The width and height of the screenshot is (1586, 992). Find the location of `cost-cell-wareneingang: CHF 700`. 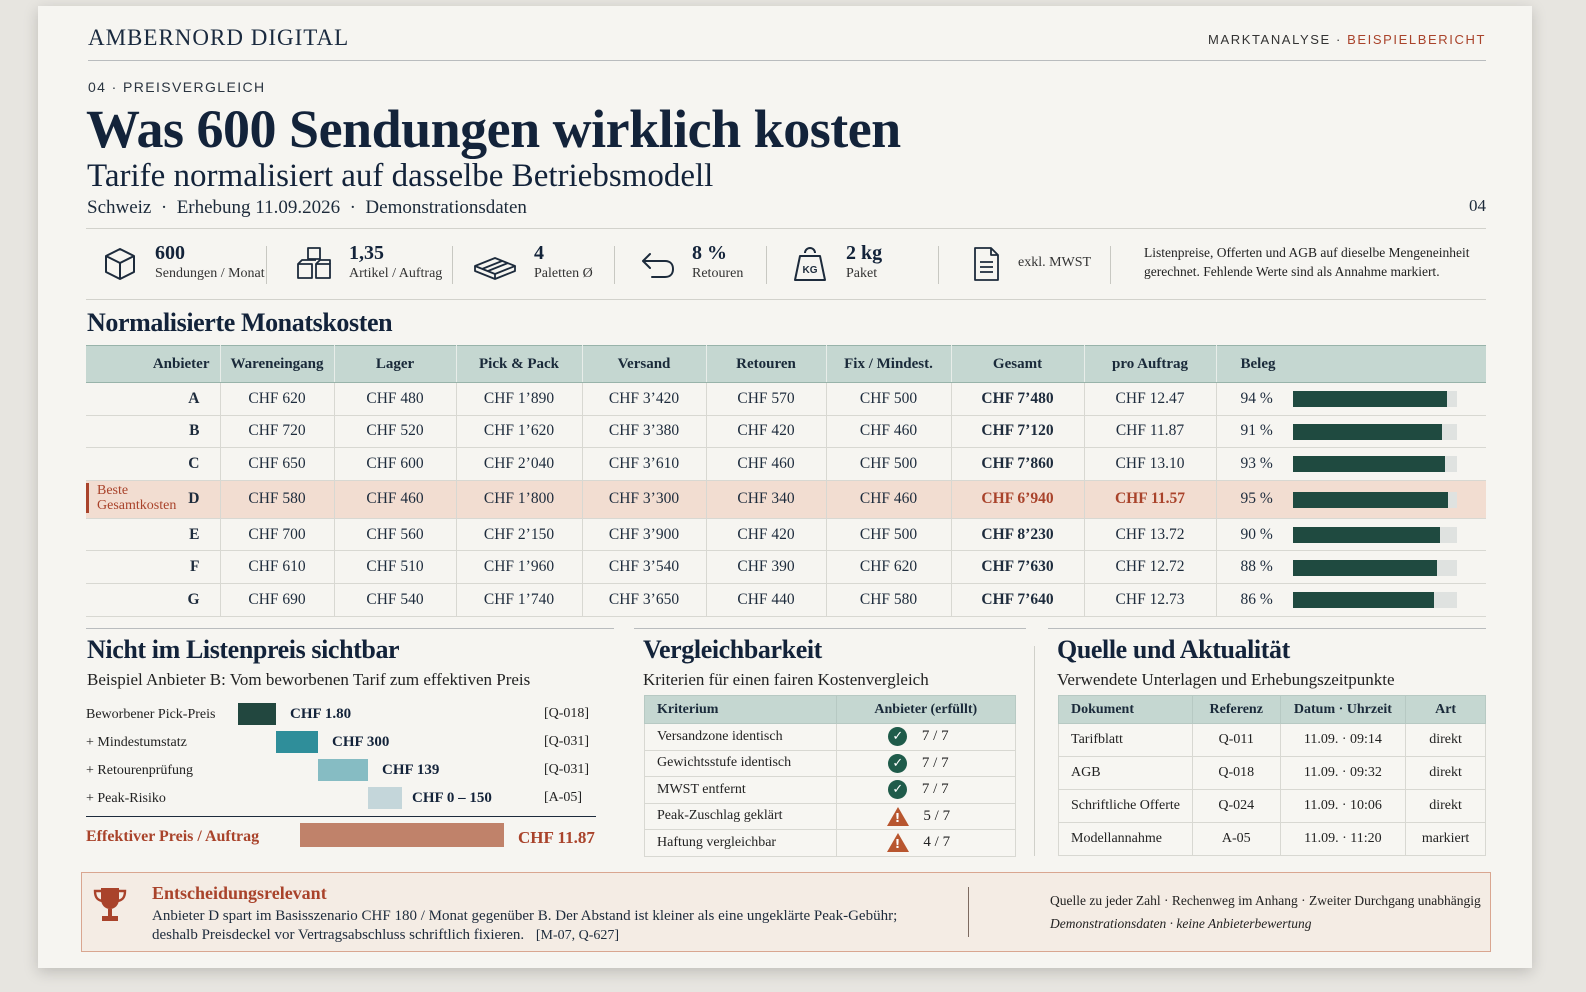

cost-cell-wareneingang: CHF 700 is located at coordinates (277, 535).